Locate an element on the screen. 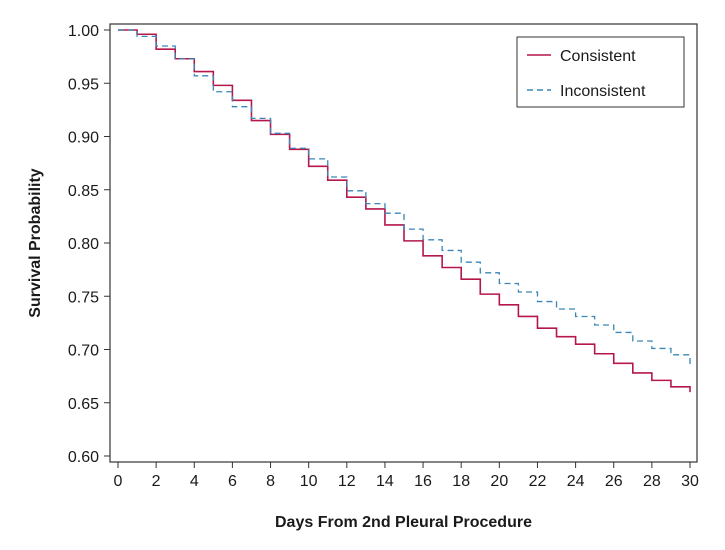 The image size is (725, 550). x-tick-label: 4 is located at coordinates (194, 481).